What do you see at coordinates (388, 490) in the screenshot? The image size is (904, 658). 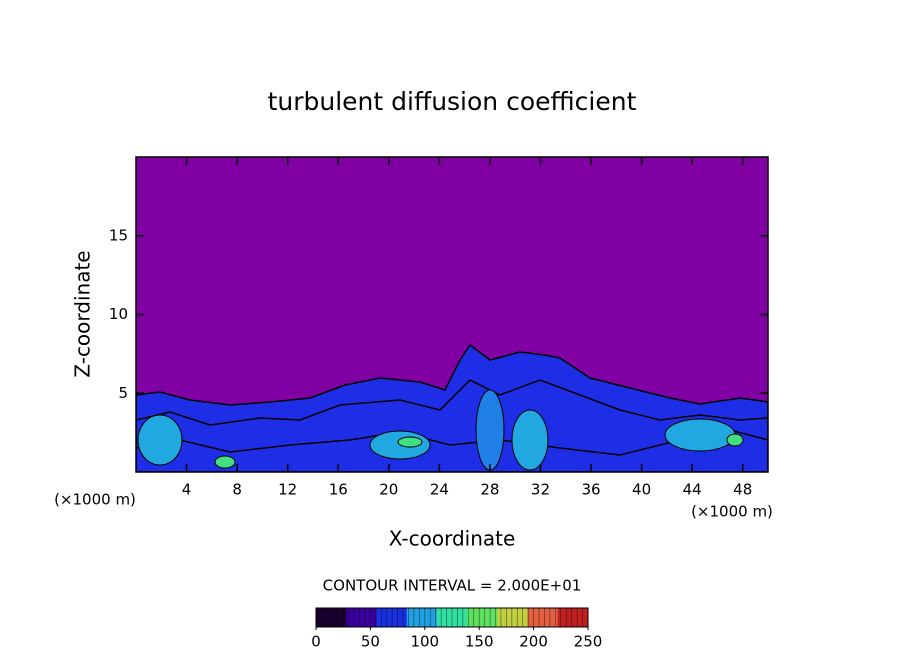 I see `x-tick-label: 20` at bounding box center [388, 490].